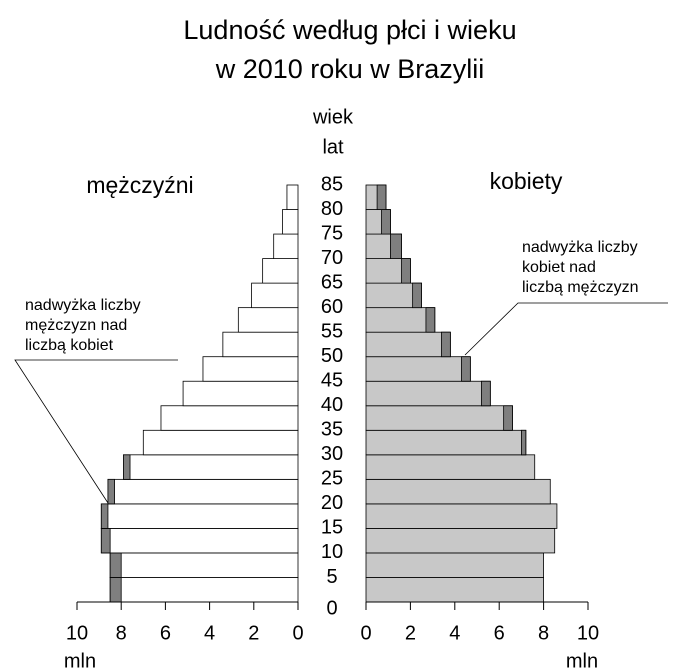 The width and height of the screenshot is (673, 672). Describe the element at coordinates (332, 233) in the screenshot. I see `y-tick-label: 75` at that location.